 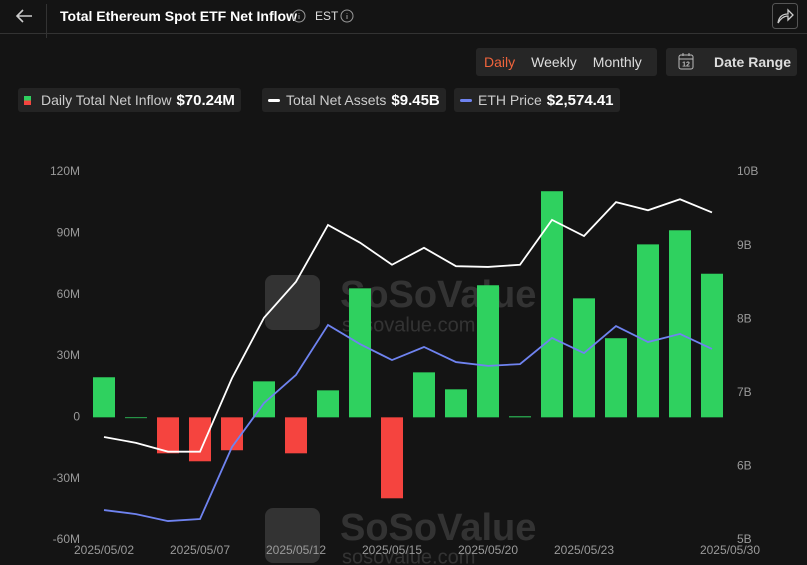 What do you see at coordinates (296, 550) in the screenshot?
I see `x-tick-label: 2025/05/12` at bounding box center [296, 550].